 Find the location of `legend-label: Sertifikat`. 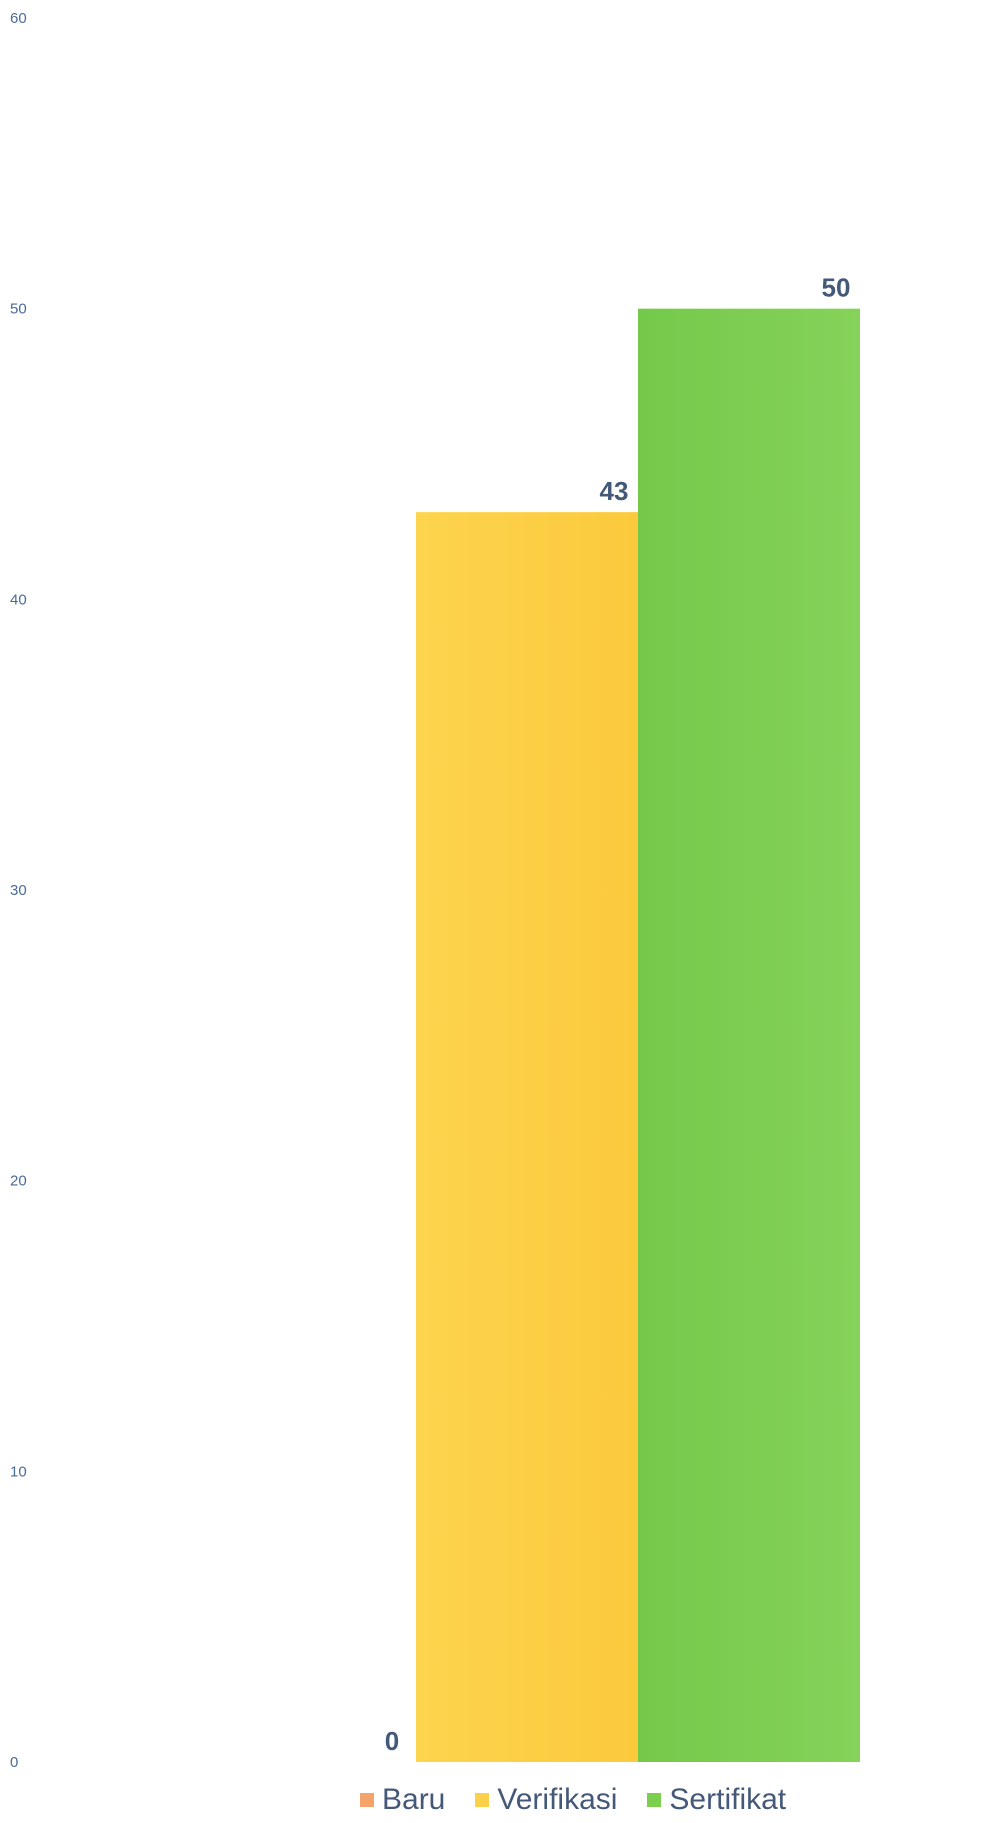

legend-label: Sertifikat is located at coordinates (728, 1799).